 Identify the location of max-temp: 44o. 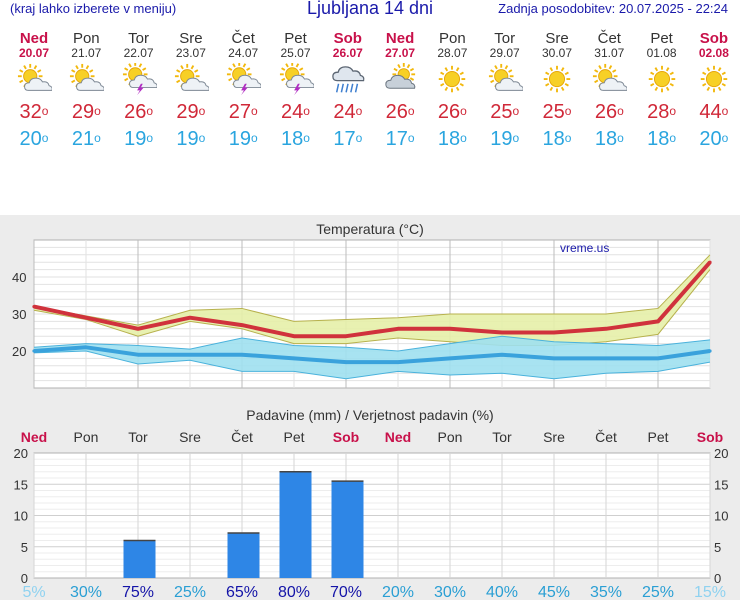
(714, 112).